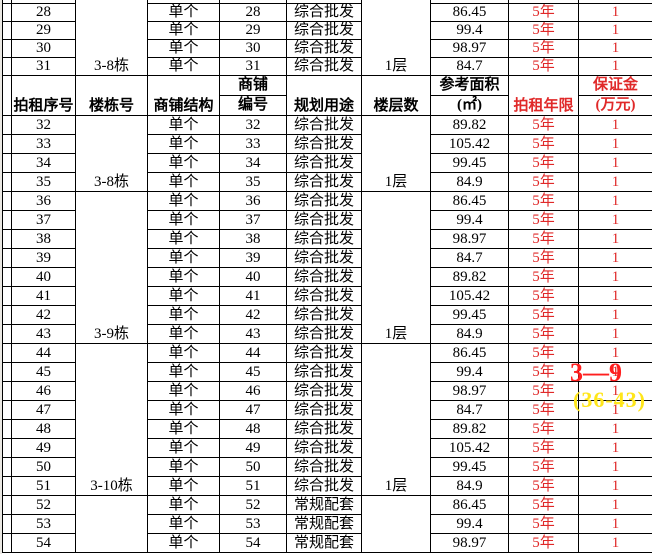 This screenshot has width=652, height=554. Describe the element at coordinates (43, 466) in the screenshot. I see `seq-cell: 50` at that location.